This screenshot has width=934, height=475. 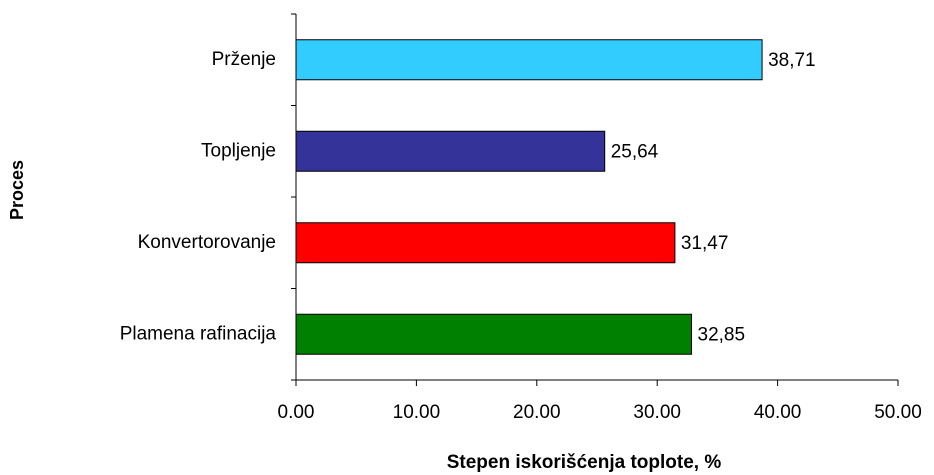 What do you see at coordinates (722, 334) in the screenshot?
I see `data-label: 32,85` at bounding box center [722, 334].